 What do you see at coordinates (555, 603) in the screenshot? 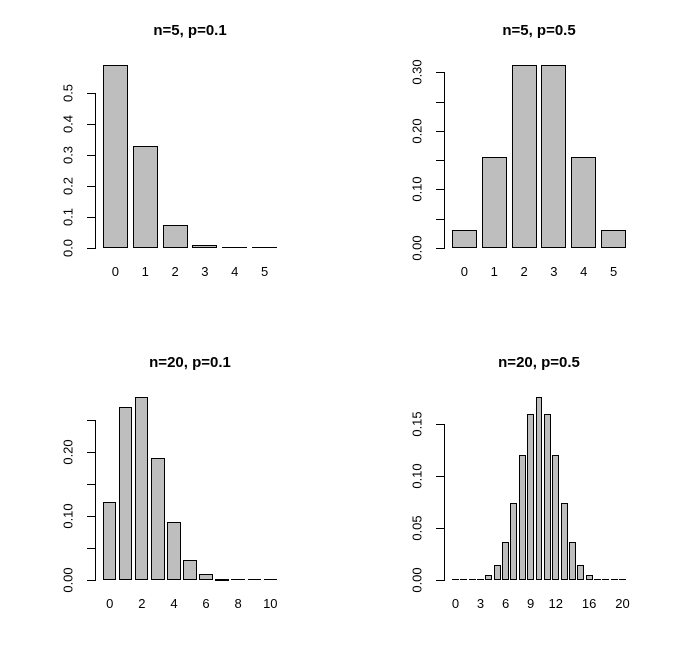
I see `x-axis-tick-label: 12` at bounding box center [555, 603].